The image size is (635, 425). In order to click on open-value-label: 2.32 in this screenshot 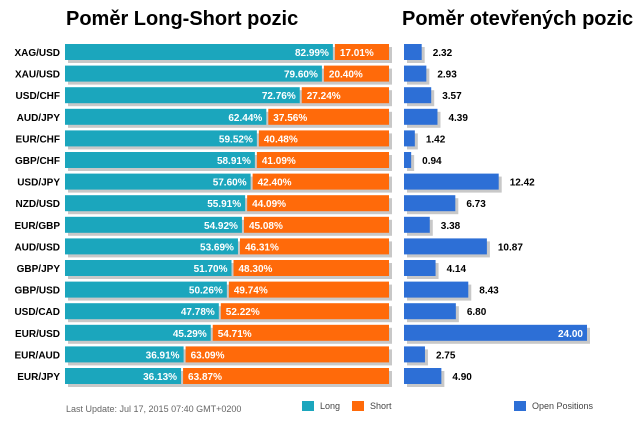, I will do `click(443, 53)`.